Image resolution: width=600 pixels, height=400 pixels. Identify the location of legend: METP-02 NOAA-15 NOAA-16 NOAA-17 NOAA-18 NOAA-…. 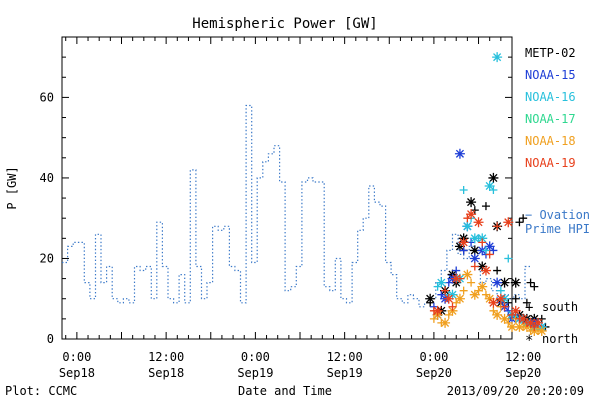
(557, 197).